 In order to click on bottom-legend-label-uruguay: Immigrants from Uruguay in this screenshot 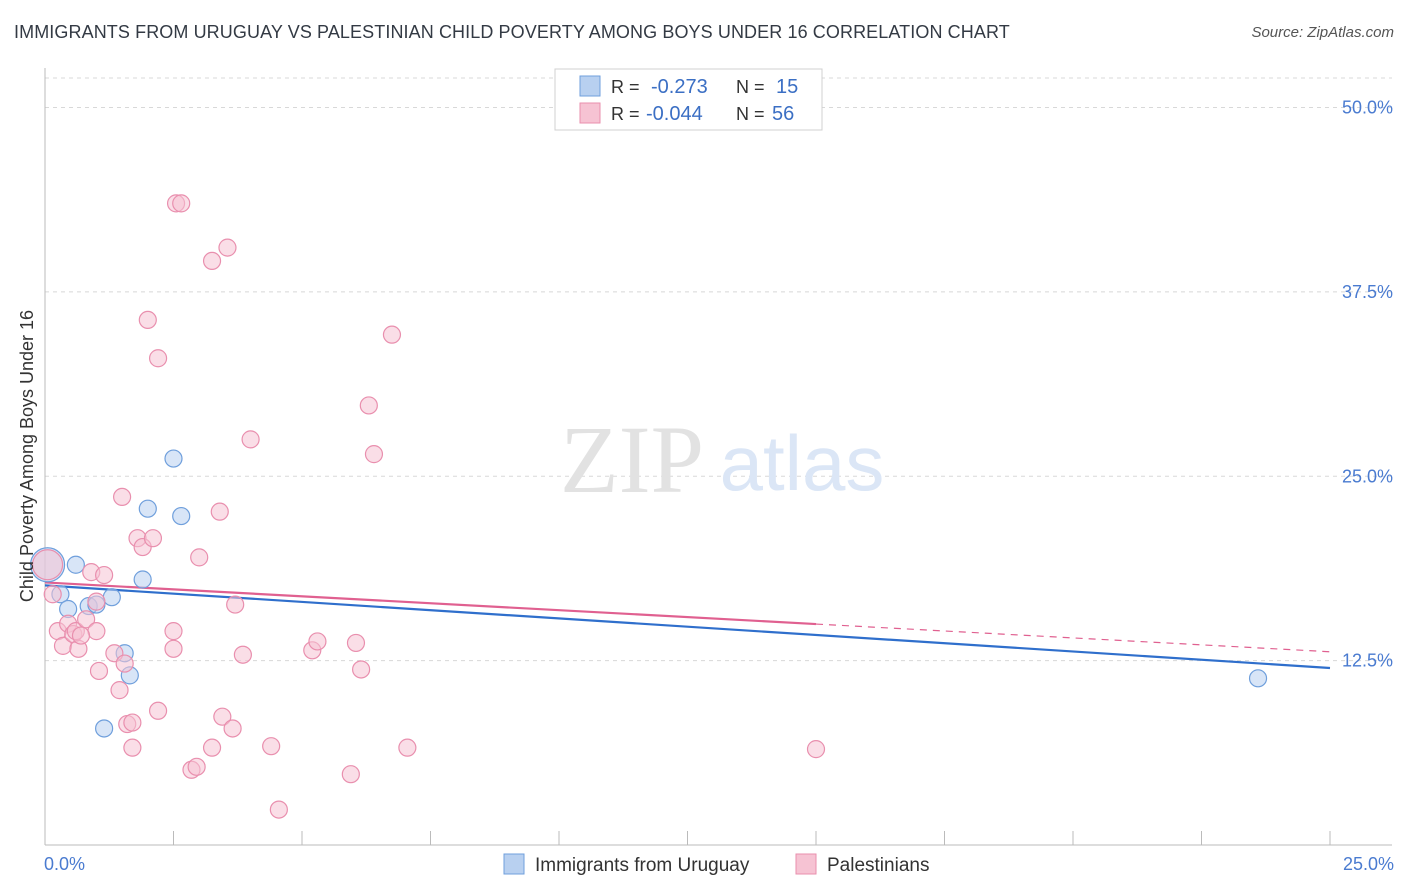, I will do `click(642, 865)`.